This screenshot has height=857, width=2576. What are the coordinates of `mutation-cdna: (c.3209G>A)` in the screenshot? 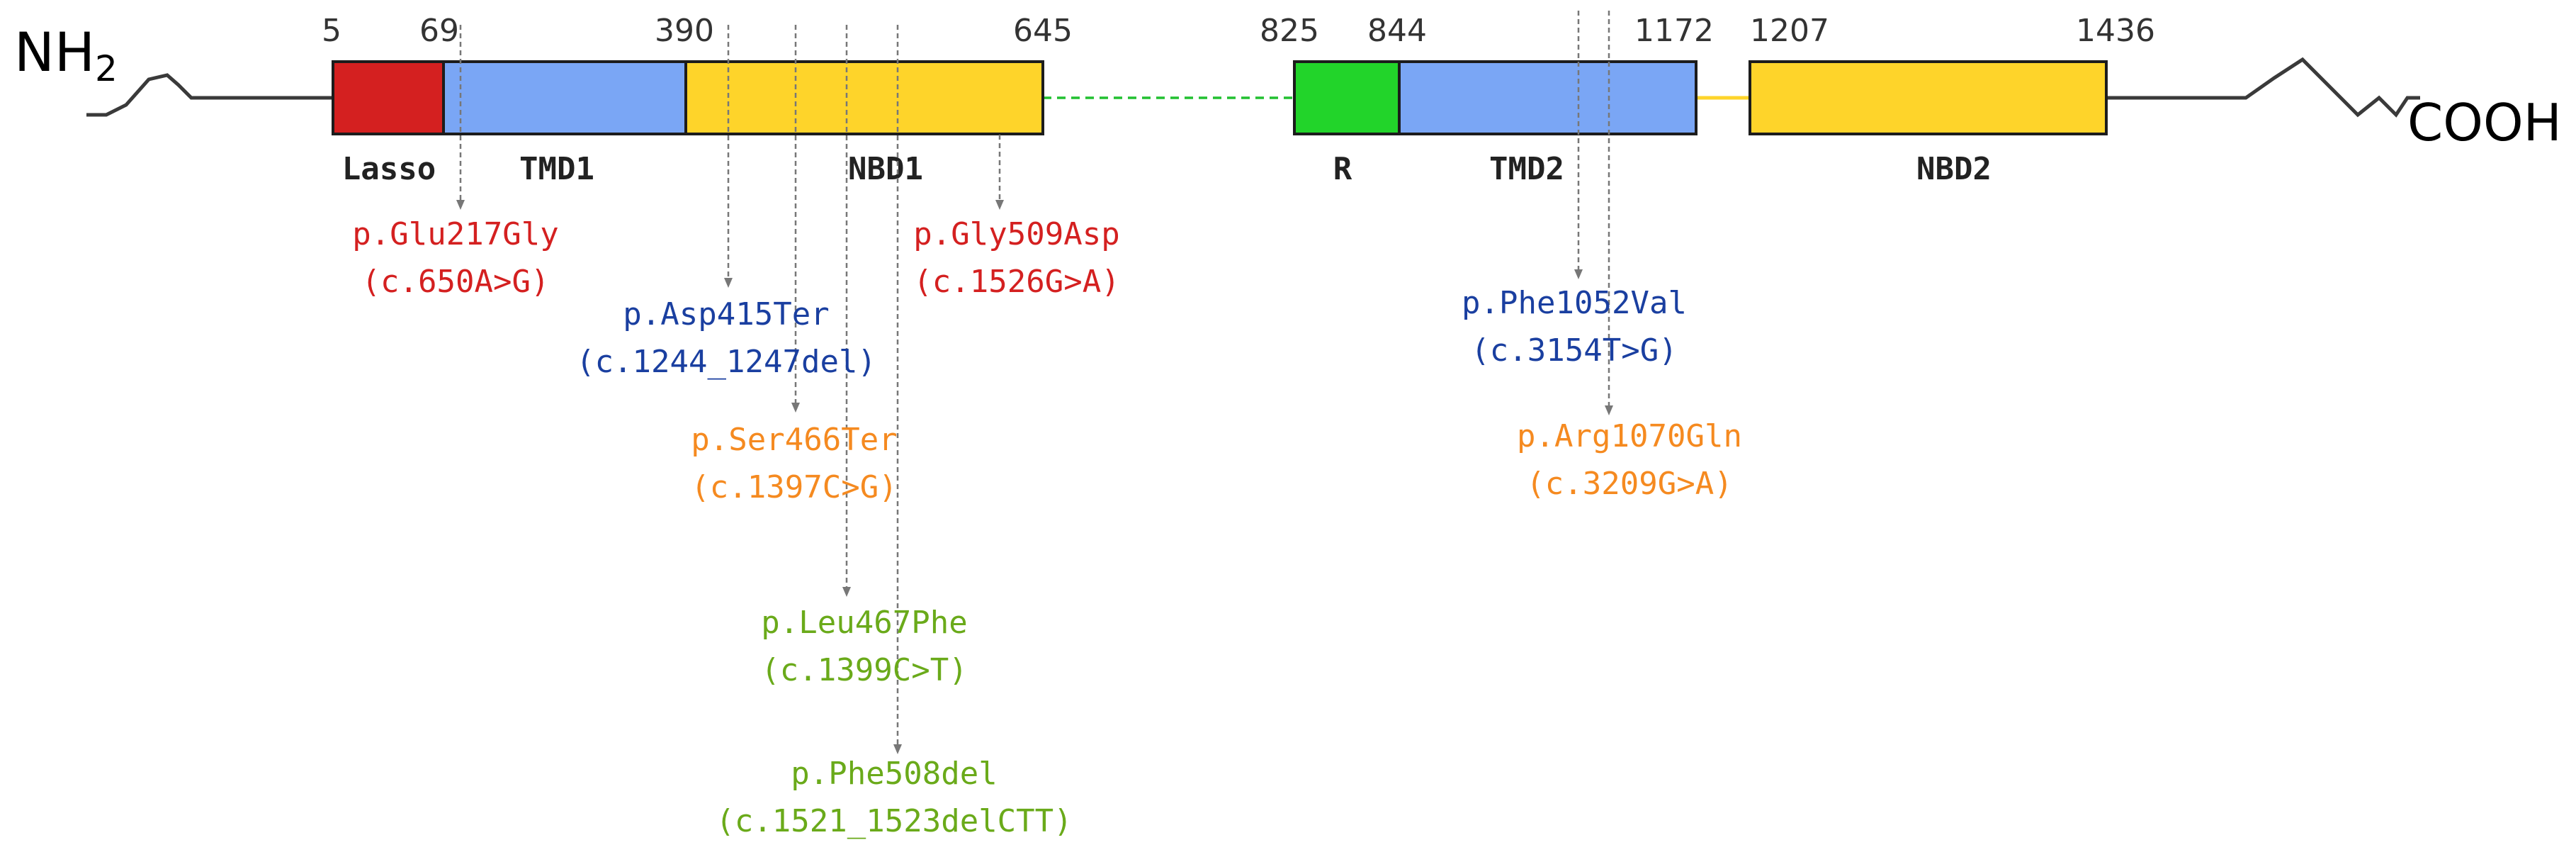 It's located at (1629, 484).